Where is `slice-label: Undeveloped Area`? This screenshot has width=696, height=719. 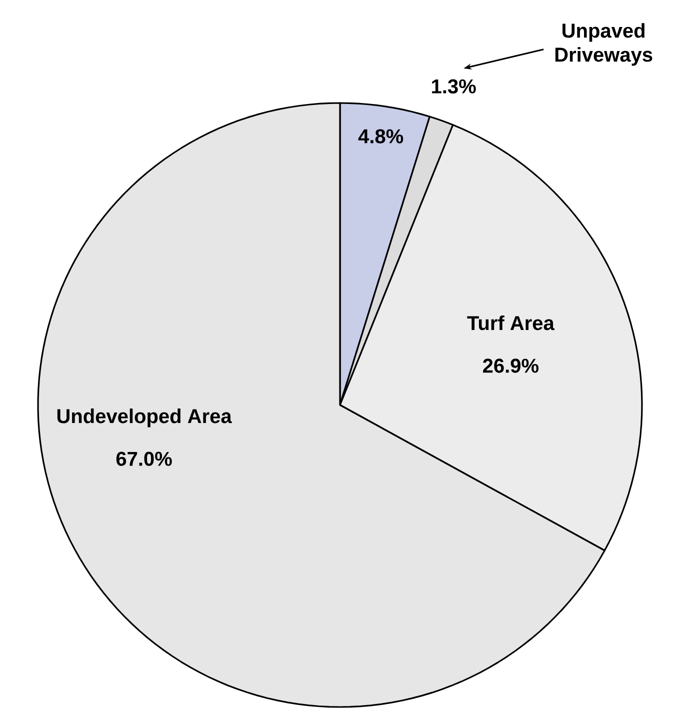 slice-label: Undeveloped Area is located at coordinates (144, 418).